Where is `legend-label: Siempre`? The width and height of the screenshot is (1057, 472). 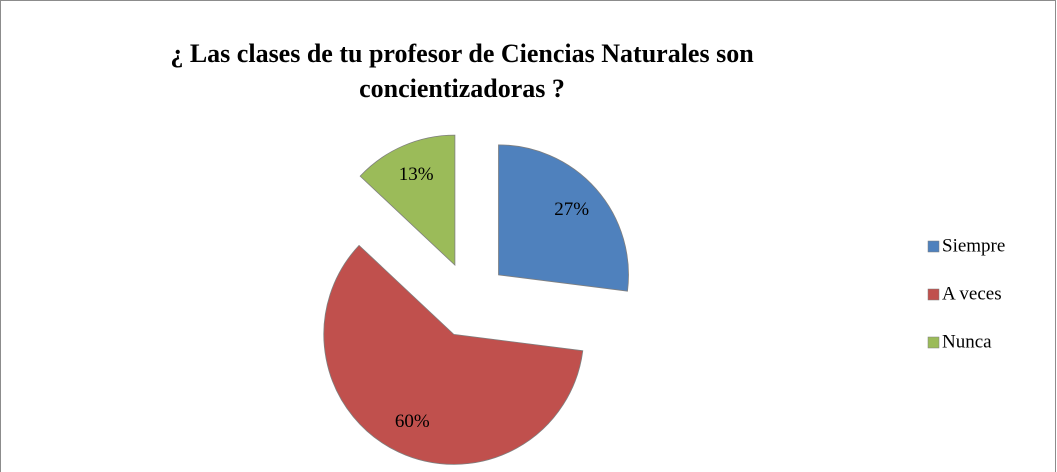 legend-label: Siempre is located at coordinates (973, 245).